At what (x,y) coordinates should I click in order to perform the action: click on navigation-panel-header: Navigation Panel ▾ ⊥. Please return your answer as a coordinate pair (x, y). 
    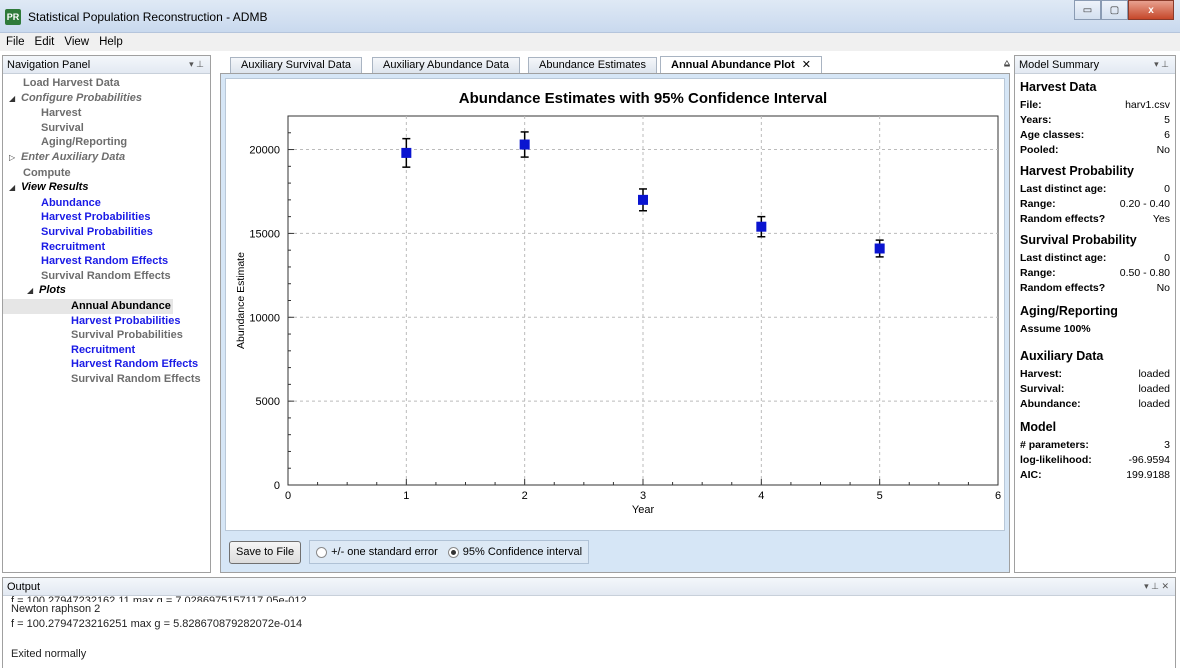
    Looking at the image, I should click on (106, 65).